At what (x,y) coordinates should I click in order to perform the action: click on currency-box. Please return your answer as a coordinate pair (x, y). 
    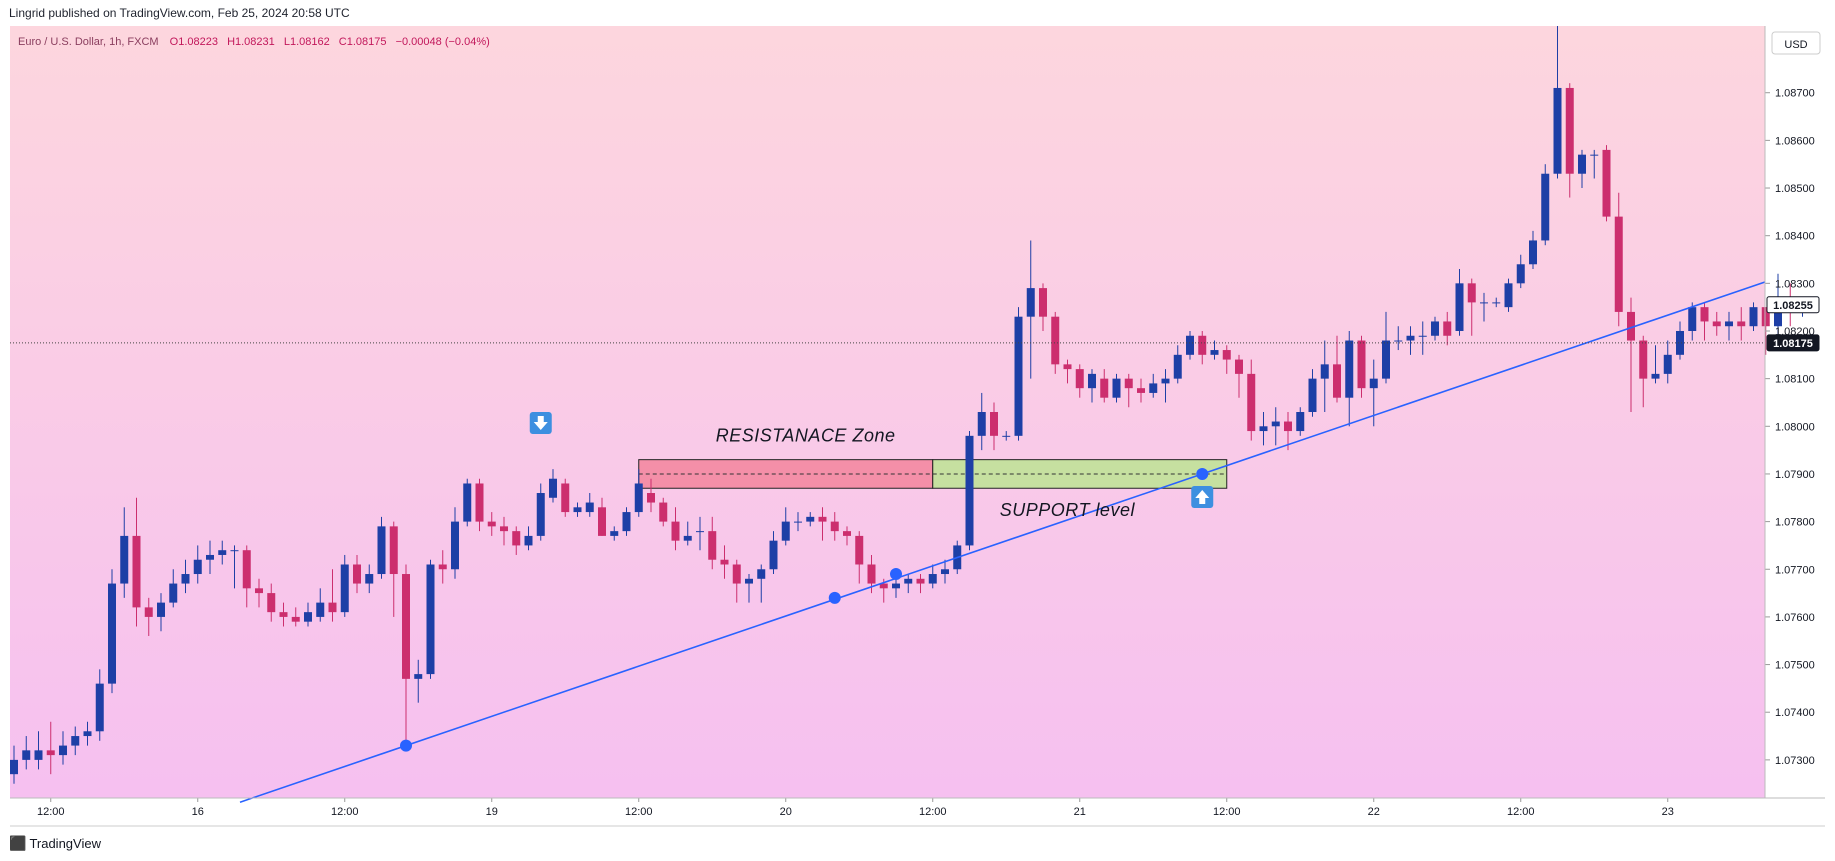
    Looking at the image, I should click on (1796, 43).